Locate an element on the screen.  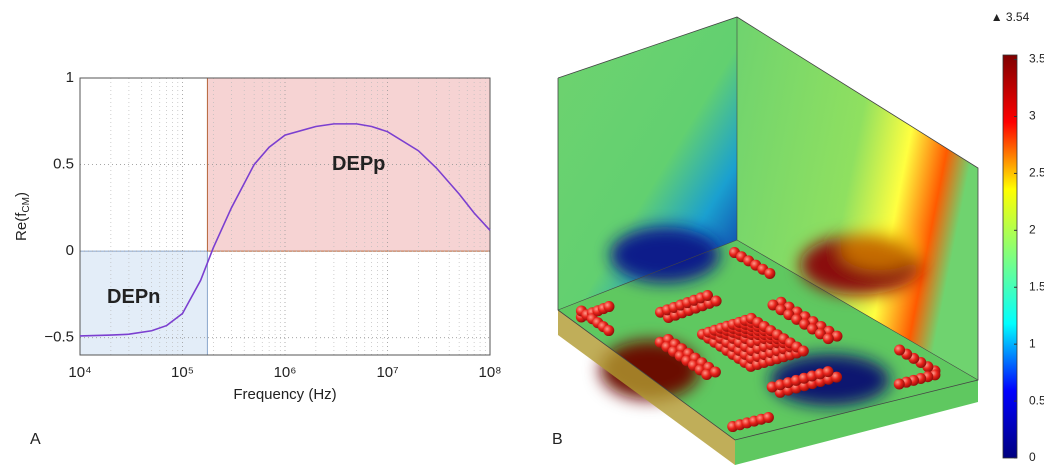
field-glow is located at coordinates (760, 316).